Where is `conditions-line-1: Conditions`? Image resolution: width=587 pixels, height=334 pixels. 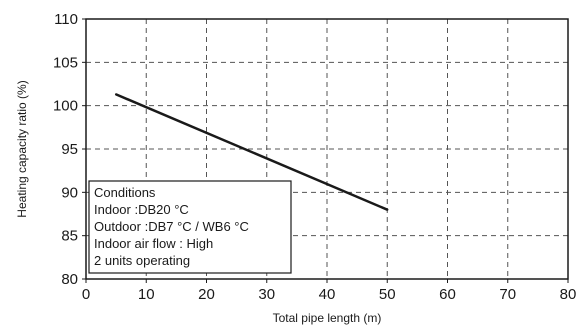 conditions-line-1: Conditions is located at coordinates (125, 192).